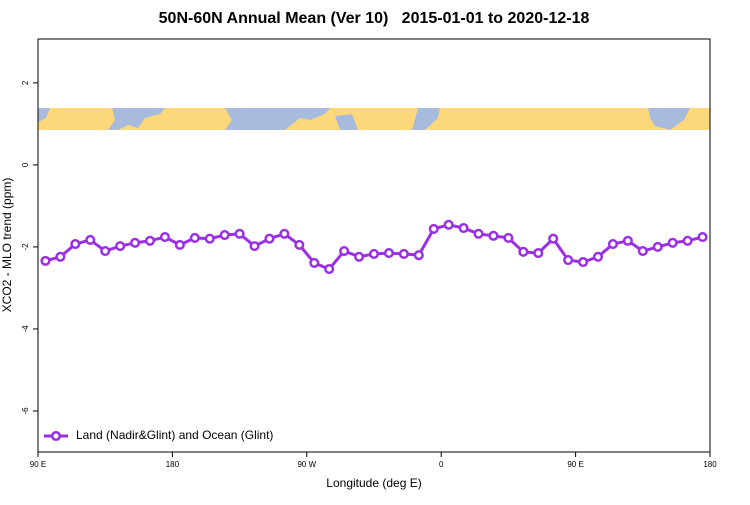 The height and width of the screenshot is (505, 750). I want to click on legend-marker, so click(56, 436).